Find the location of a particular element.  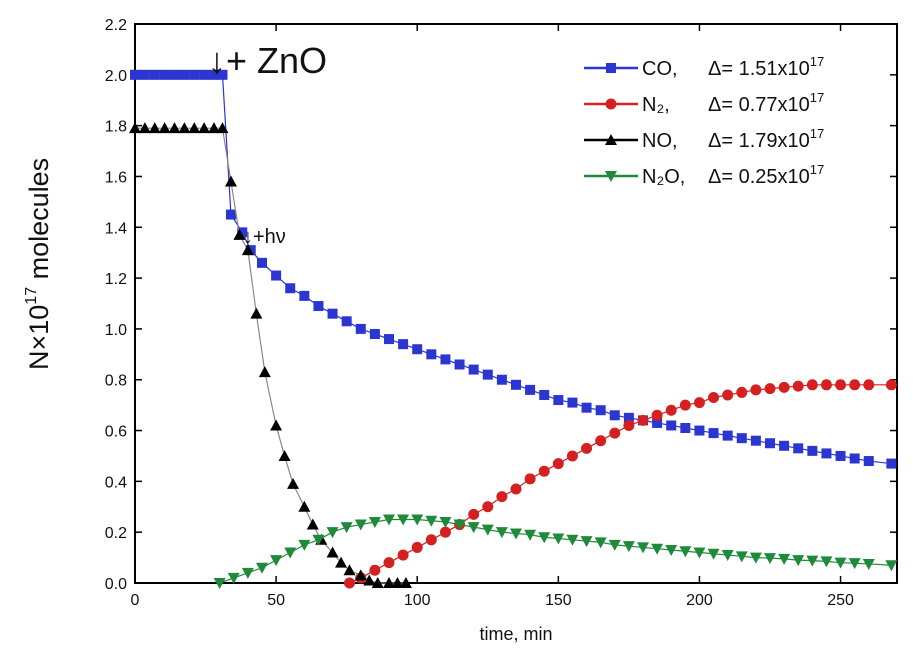

x-tick-label: 150 is located at coordinates (558, 600).